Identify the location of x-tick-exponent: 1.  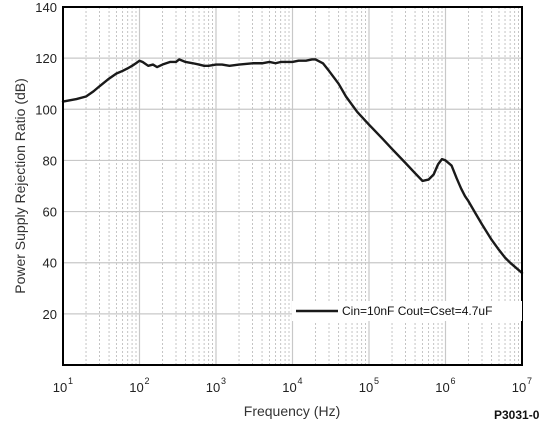
(70, 381).